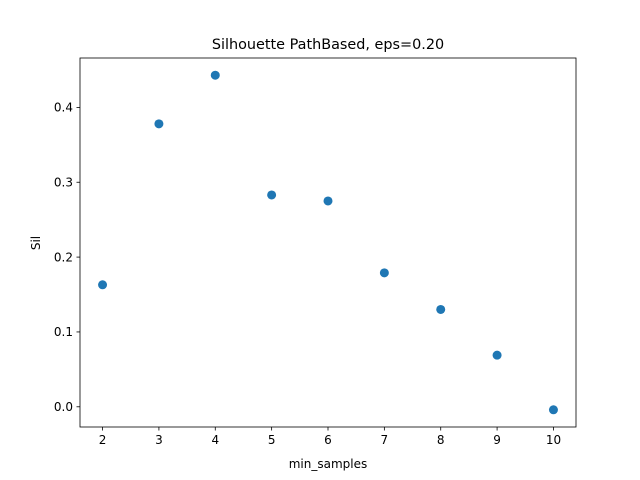  Describe the element at coordinates (328, 45) in the screenshot. I see `chart-title: Silhouette PathBased, eps=0.20` at that location.